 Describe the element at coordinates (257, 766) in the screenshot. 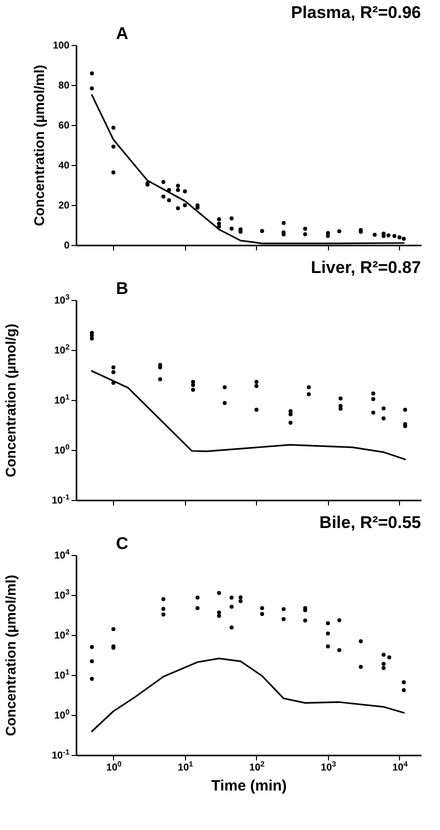

I see `x-tick-label: 10$^{2}$` at that location.